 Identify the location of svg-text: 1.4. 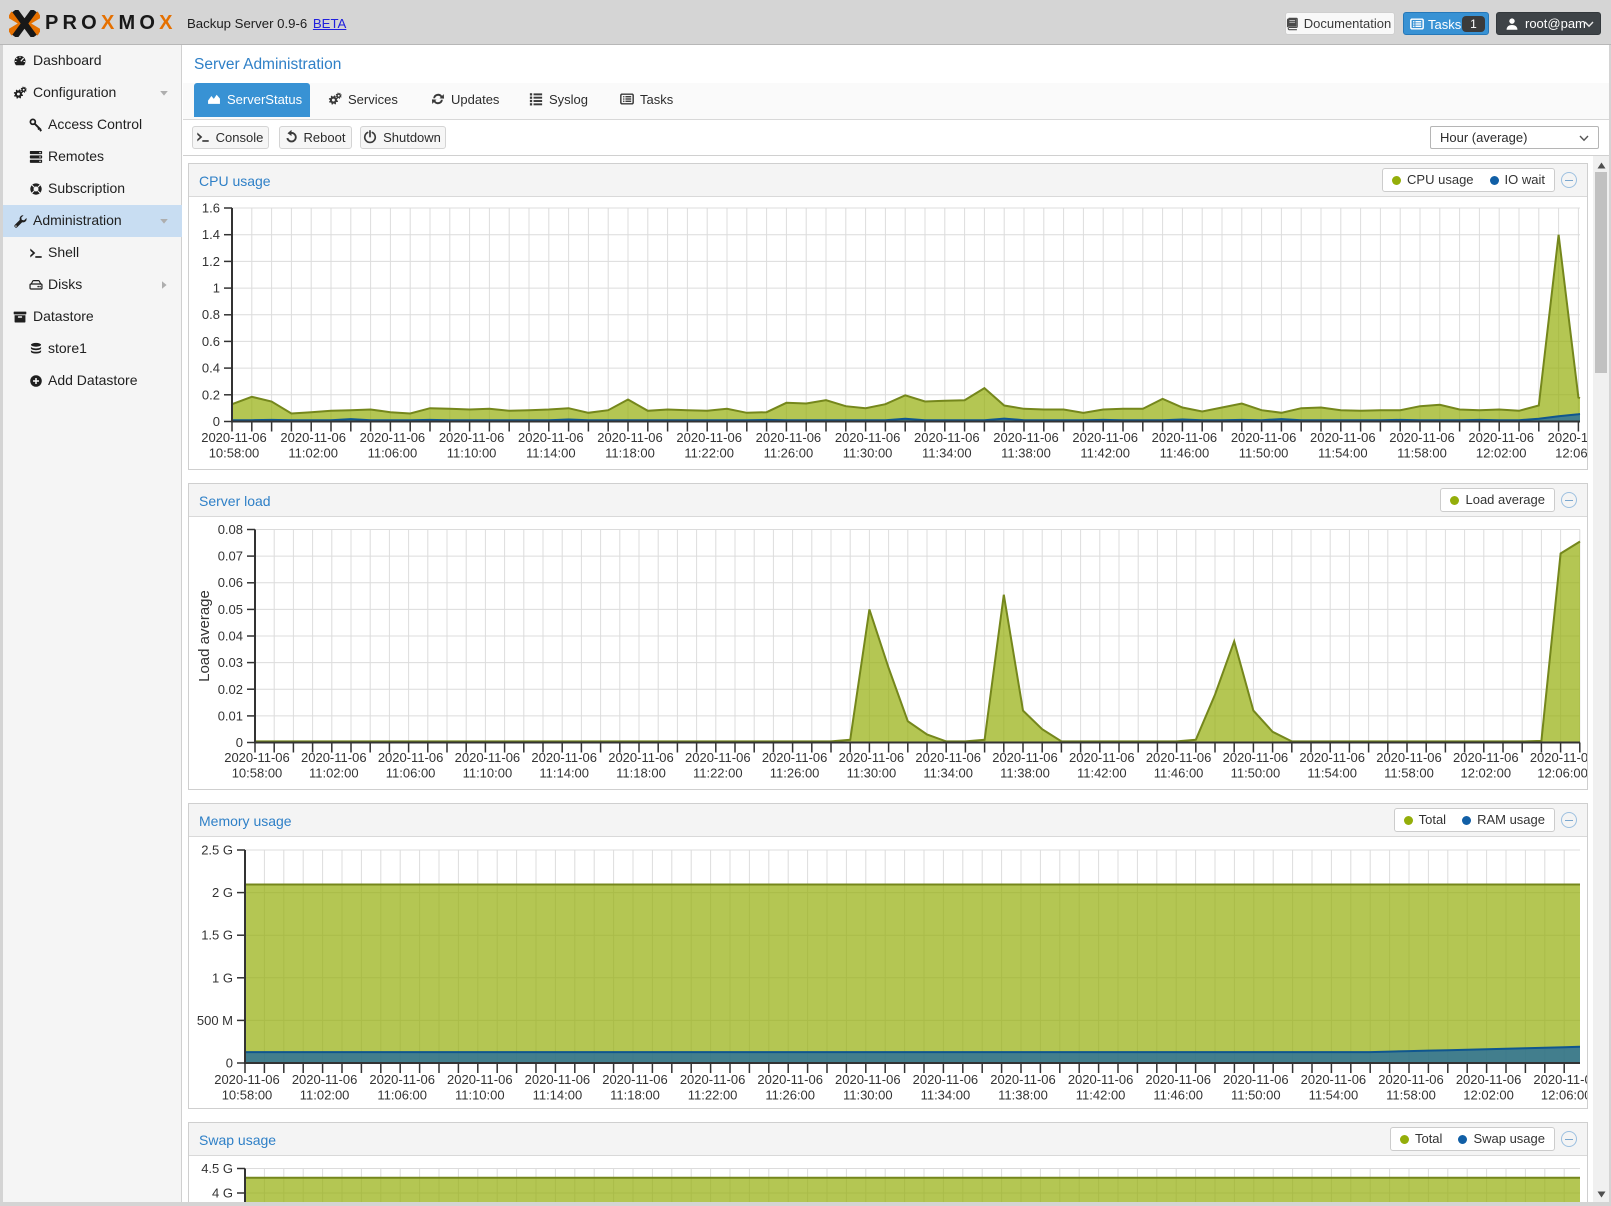
(211, 234).